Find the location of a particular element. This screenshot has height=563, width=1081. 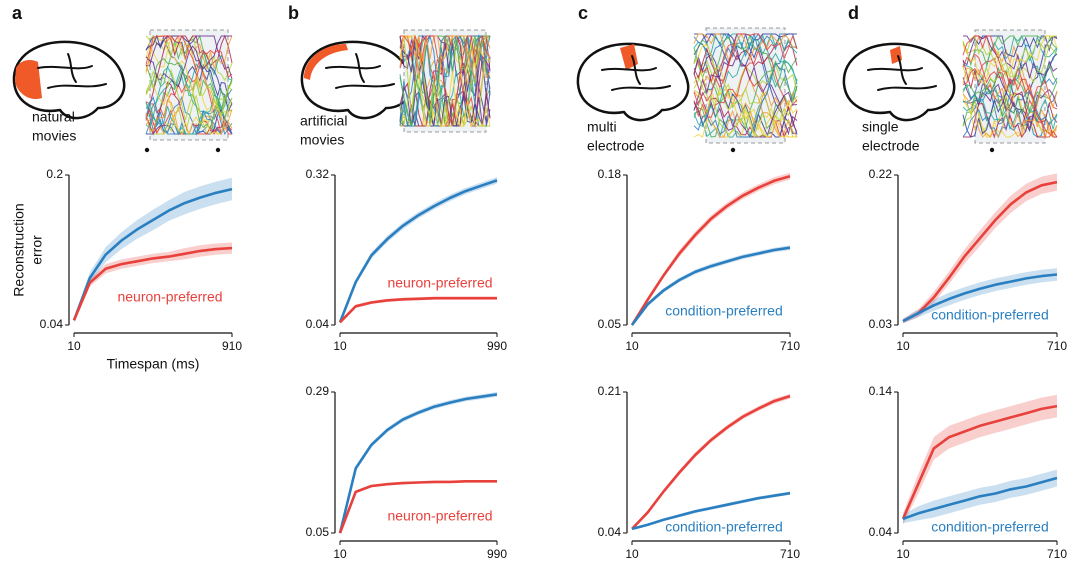

y-tick-label: 0.22 is located at coordinates (881, 174).